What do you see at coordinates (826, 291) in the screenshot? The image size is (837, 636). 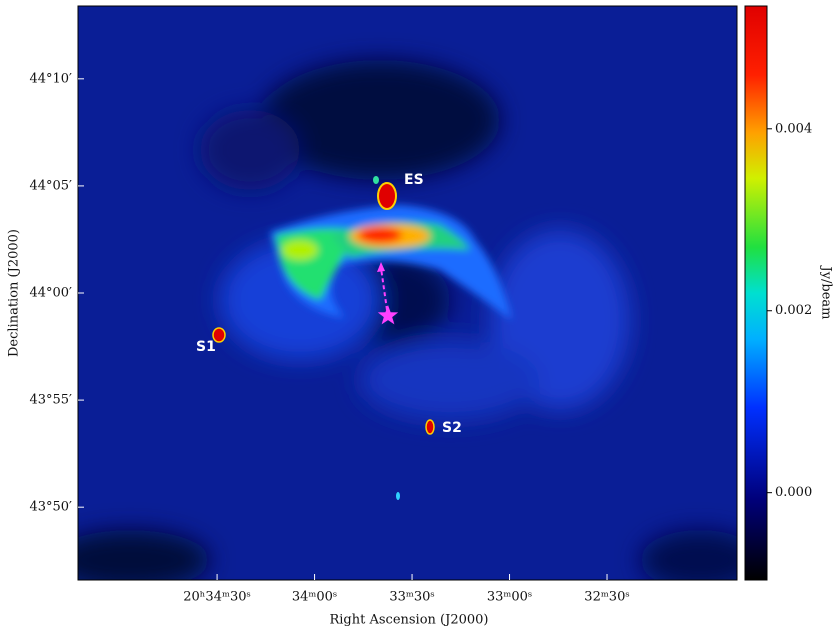 I see `colorbar-title: Jy/beam` at bounding box center [826, 291].